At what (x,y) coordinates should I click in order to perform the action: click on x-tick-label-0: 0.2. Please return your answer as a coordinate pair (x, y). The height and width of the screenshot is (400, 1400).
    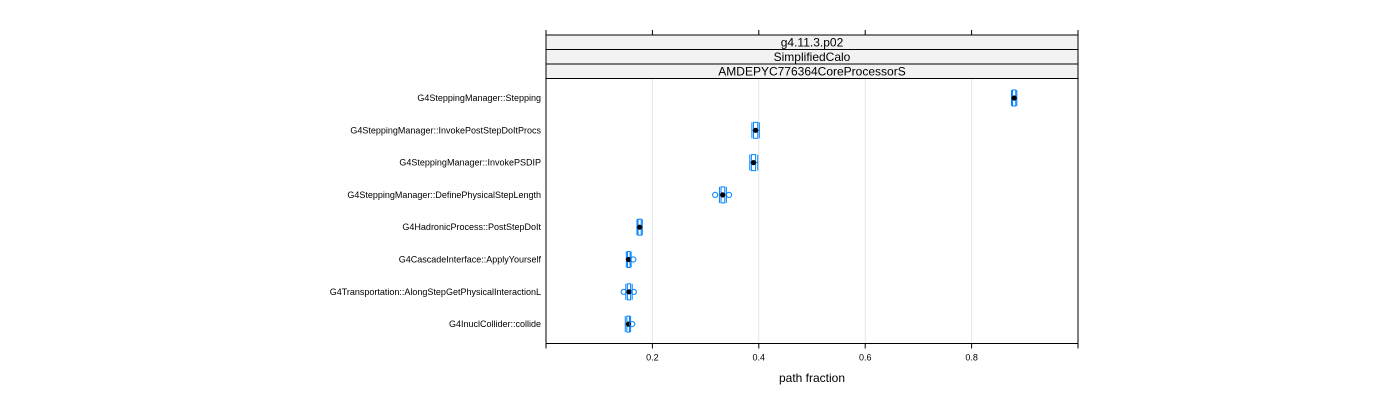
    Looking at the image, I should click on (652, 358).